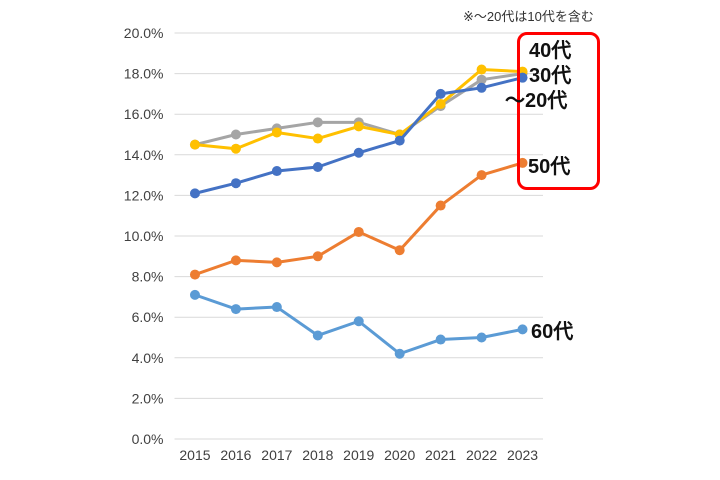  Describe the element at coordinates (358, 455) in the screenshot. I see `x-tick-label: 2019` at that location.